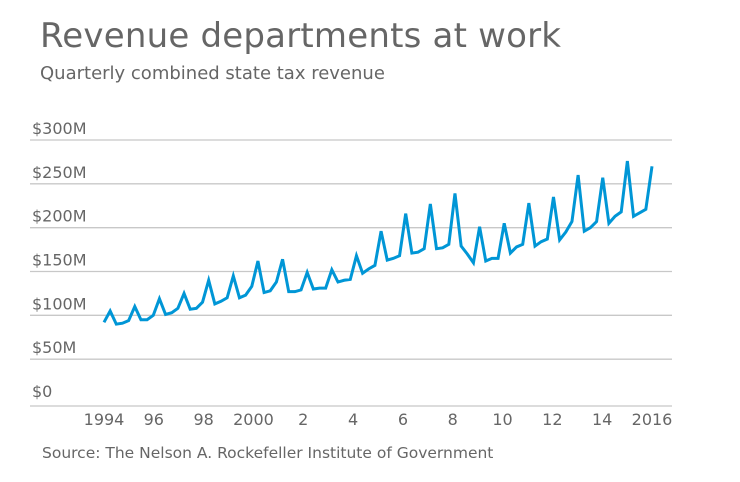 This screenshot has width=740, height=482. What do you see at coordinates (104, 419) in the screenshot?
I see `x-tick-label: 1994` at bounding box center [104, 419].